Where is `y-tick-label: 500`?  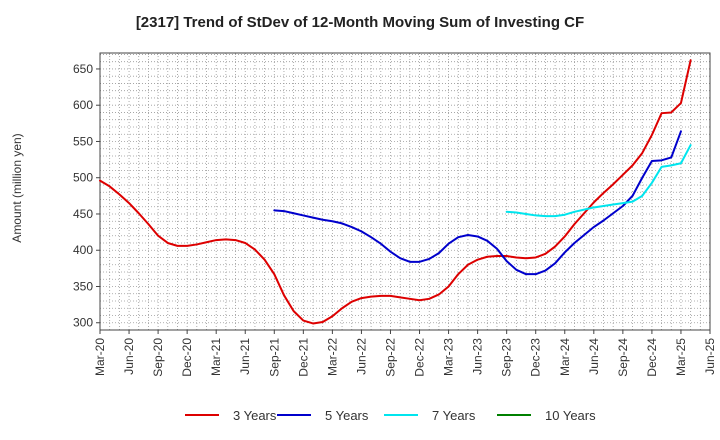 y-tick-label: 500 is located at coordinates (83, 178).